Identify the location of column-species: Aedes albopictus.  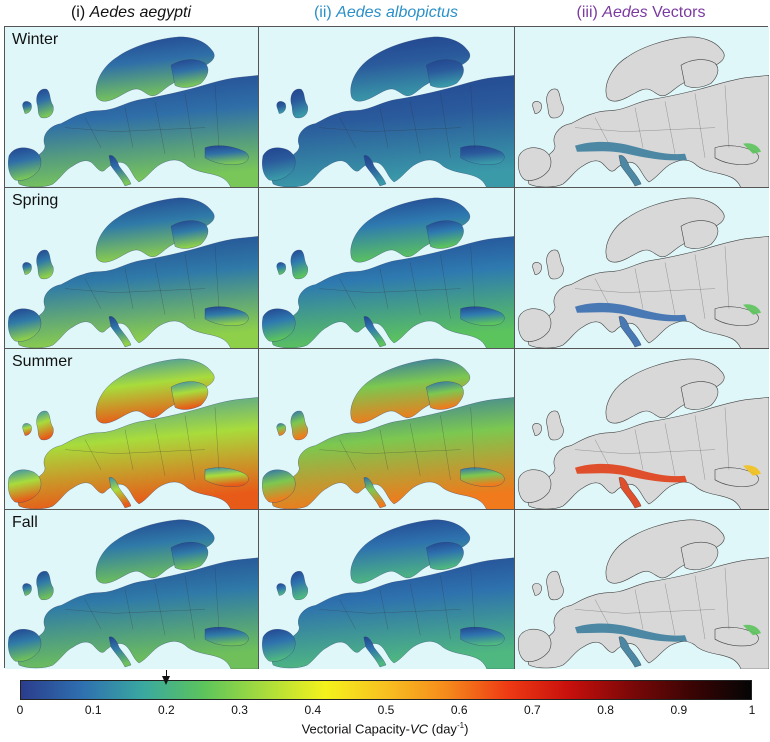
(397, 12).